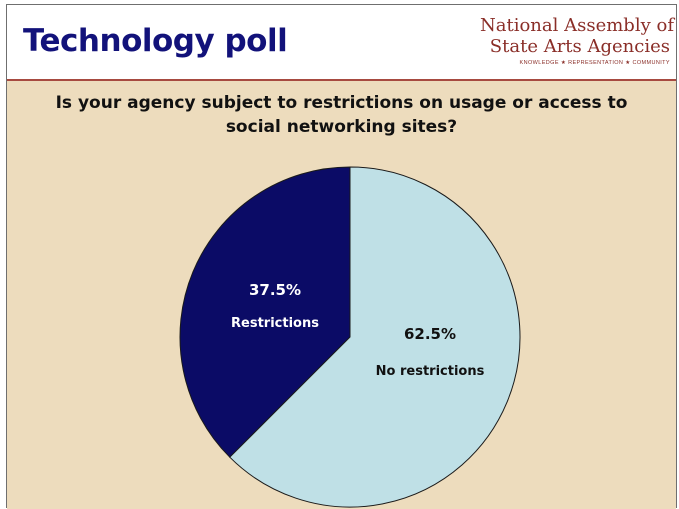  What do you see at coordinates (341, 127) in the screenshot?
I see `chart-title-line-2: social networking sites?` at bounding box center [341, 127].